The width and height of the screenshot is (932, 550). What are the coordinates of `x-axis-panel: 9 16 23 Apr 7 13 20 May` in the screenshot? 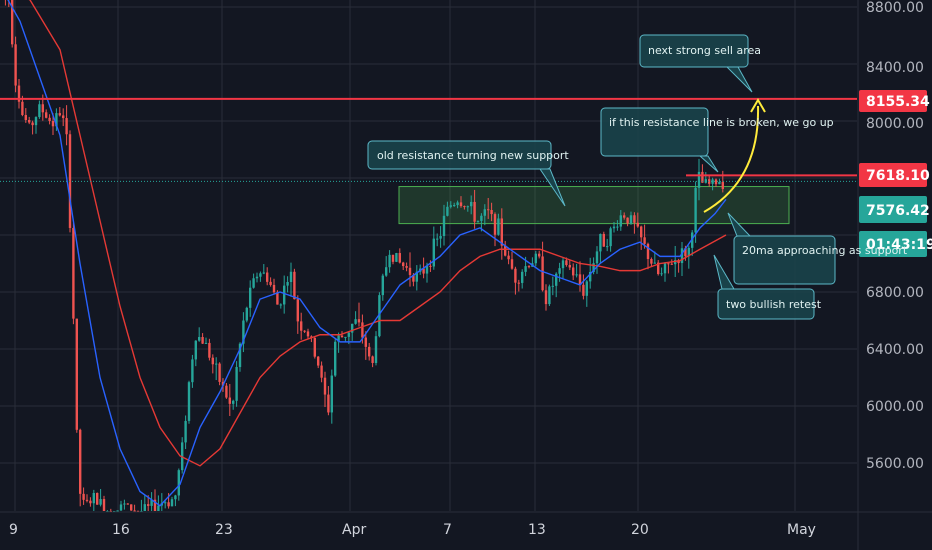 It's located at (466, 524).